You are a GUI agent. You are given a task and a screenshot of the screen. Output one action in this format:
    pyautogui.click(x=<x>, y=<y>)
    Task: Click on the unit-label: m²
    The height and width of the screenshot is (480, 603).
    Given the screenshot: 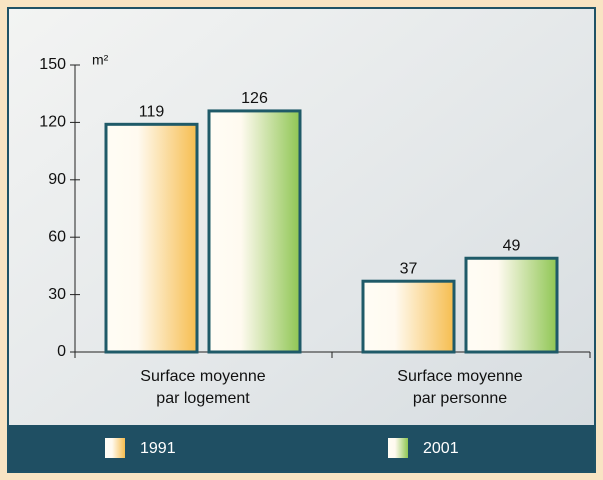 What is the action you would take?
    pyautogui.click(x=100, y=60)
    